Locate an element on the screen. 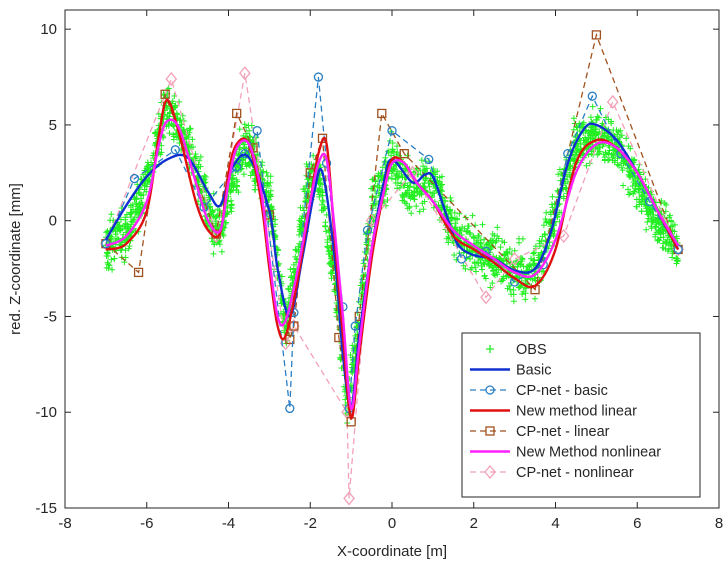  legend-entry-basic: Basic is located at coordinates (510, 371).